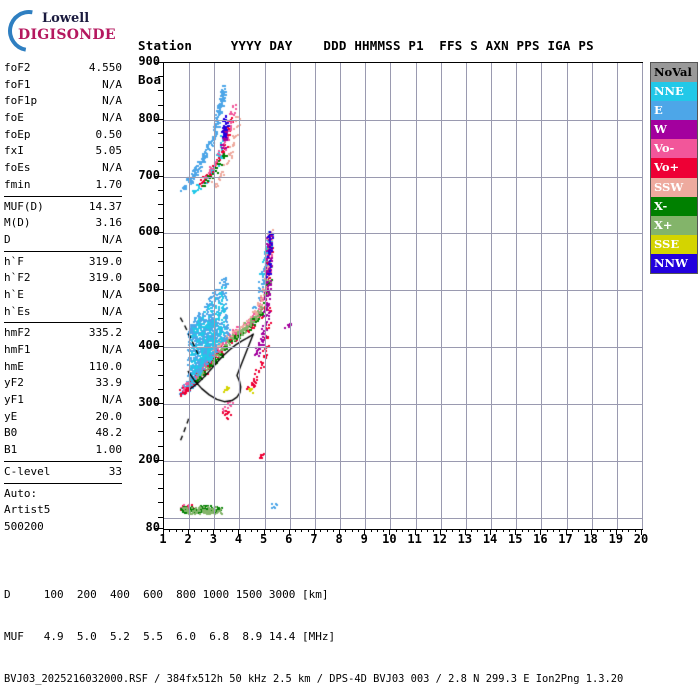  I want to click on param-row-d: D N/A, so click(63, 240).